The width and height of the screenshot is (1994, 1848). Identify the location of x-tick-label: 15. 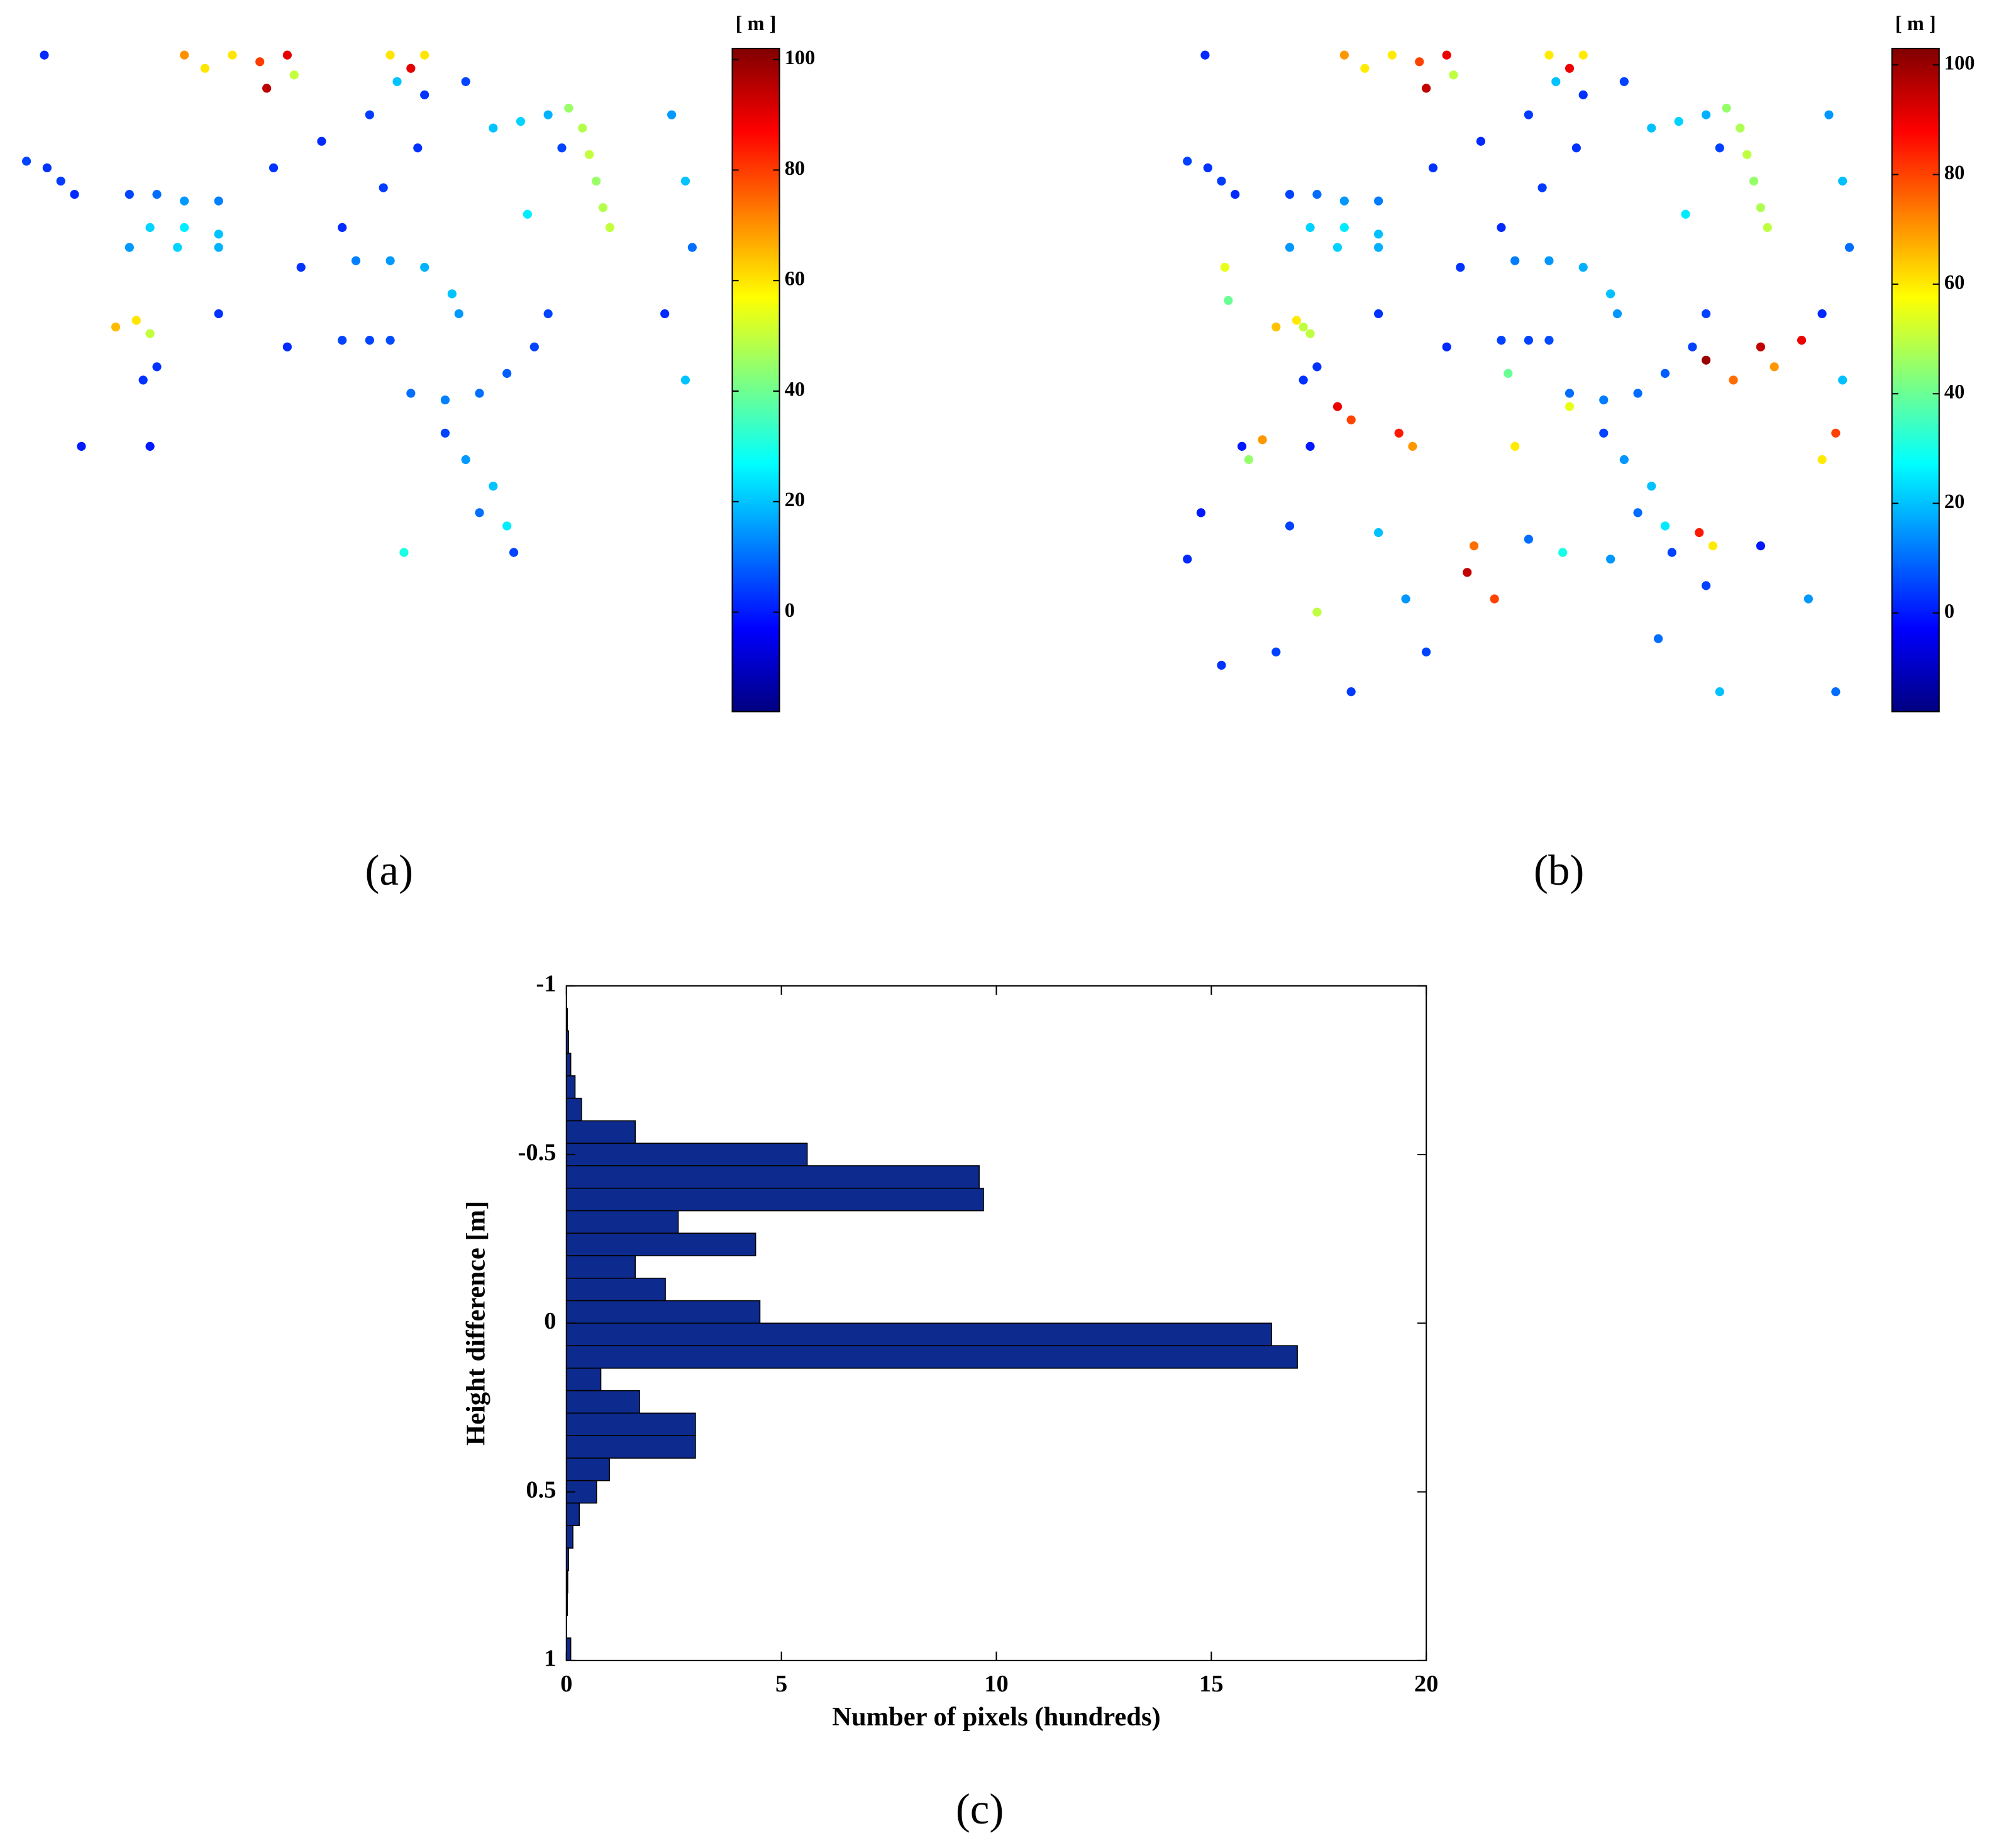
(1211, 1684).